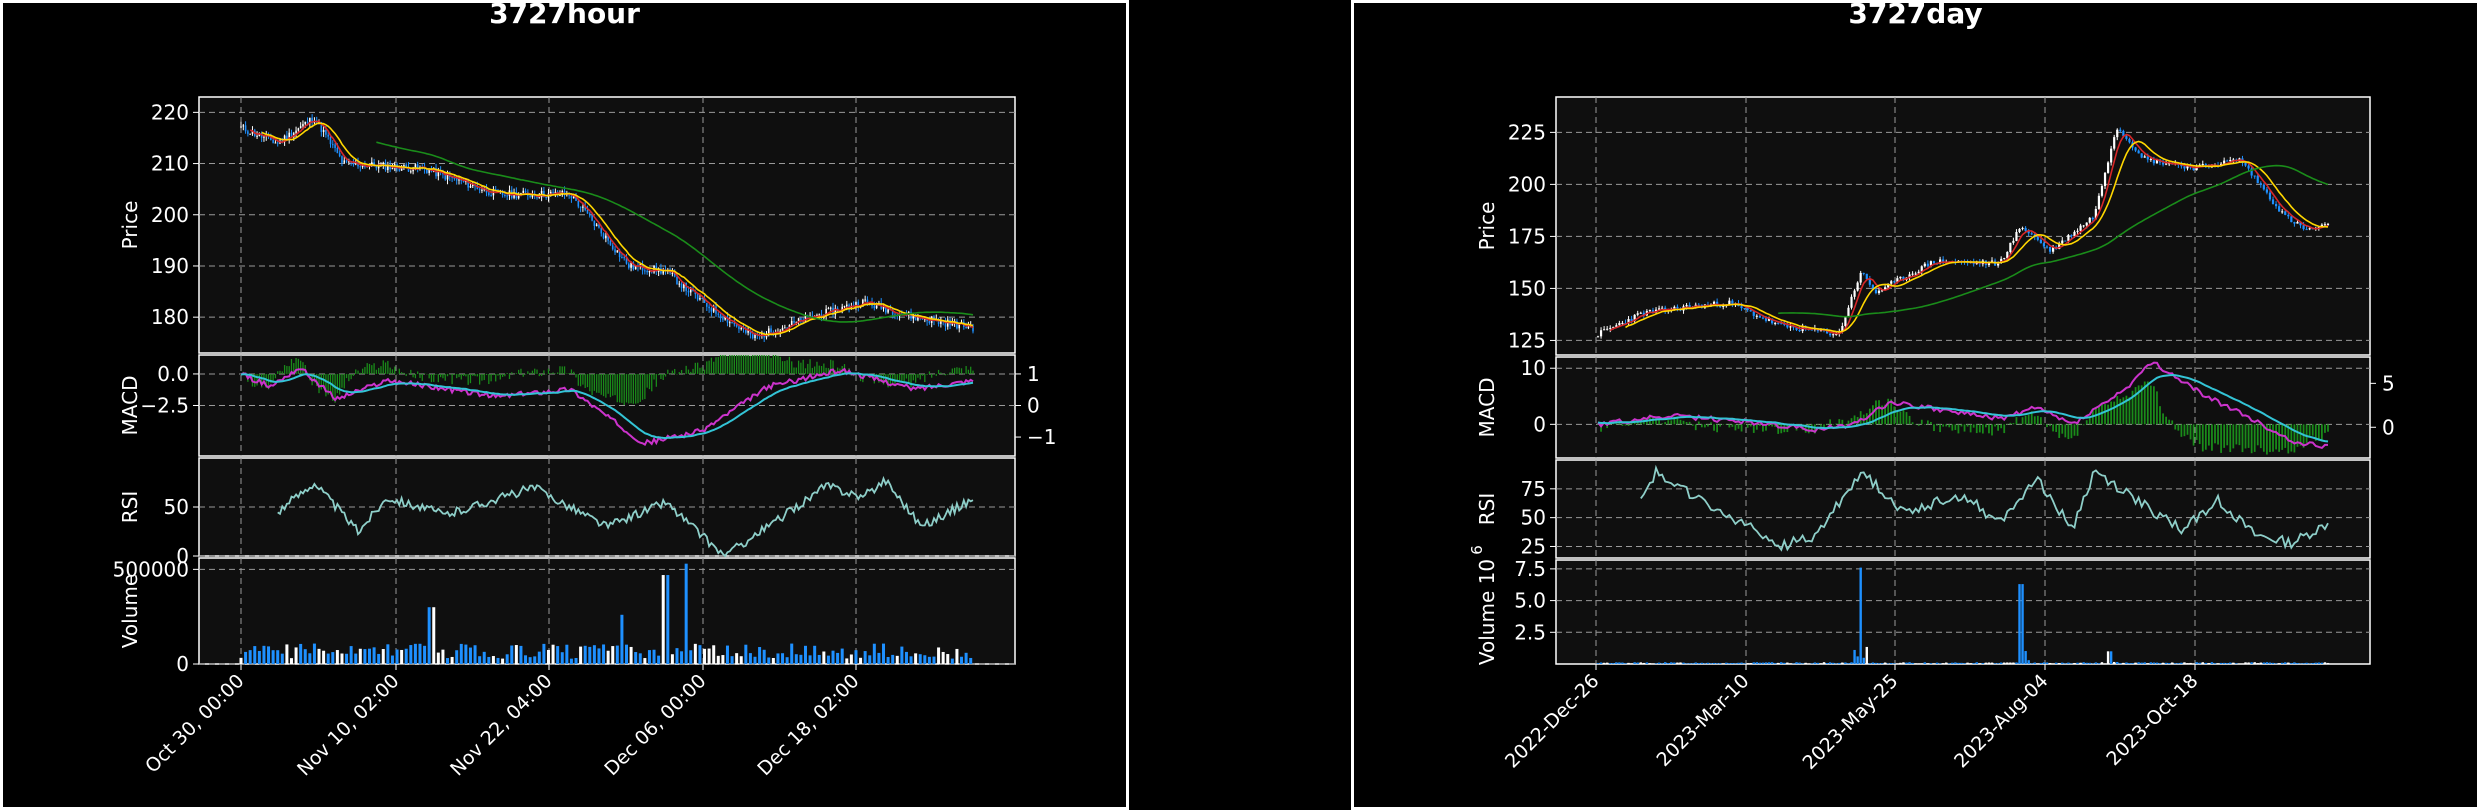  I want to click on day-xtick-label: 2023-May-25, so click(1850, 722).